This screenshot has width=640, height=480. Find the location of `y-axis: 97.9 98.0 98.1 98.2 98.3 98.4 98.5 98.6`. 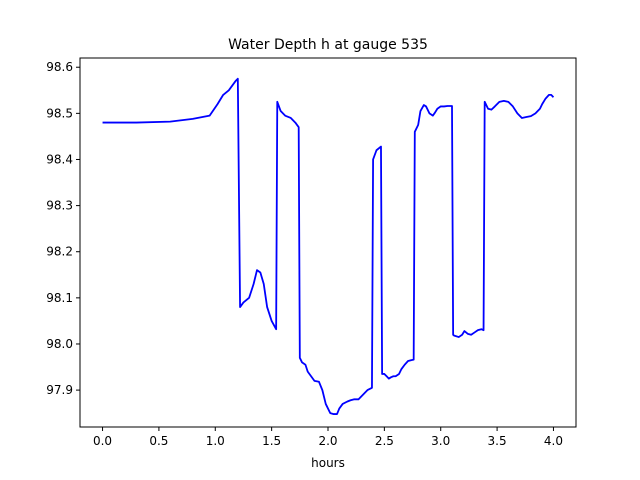

y-axis: 97.9 98.0 98.1 98.2 98.3 98.4 98.5 98.6 is located at coordinates (63, 228).